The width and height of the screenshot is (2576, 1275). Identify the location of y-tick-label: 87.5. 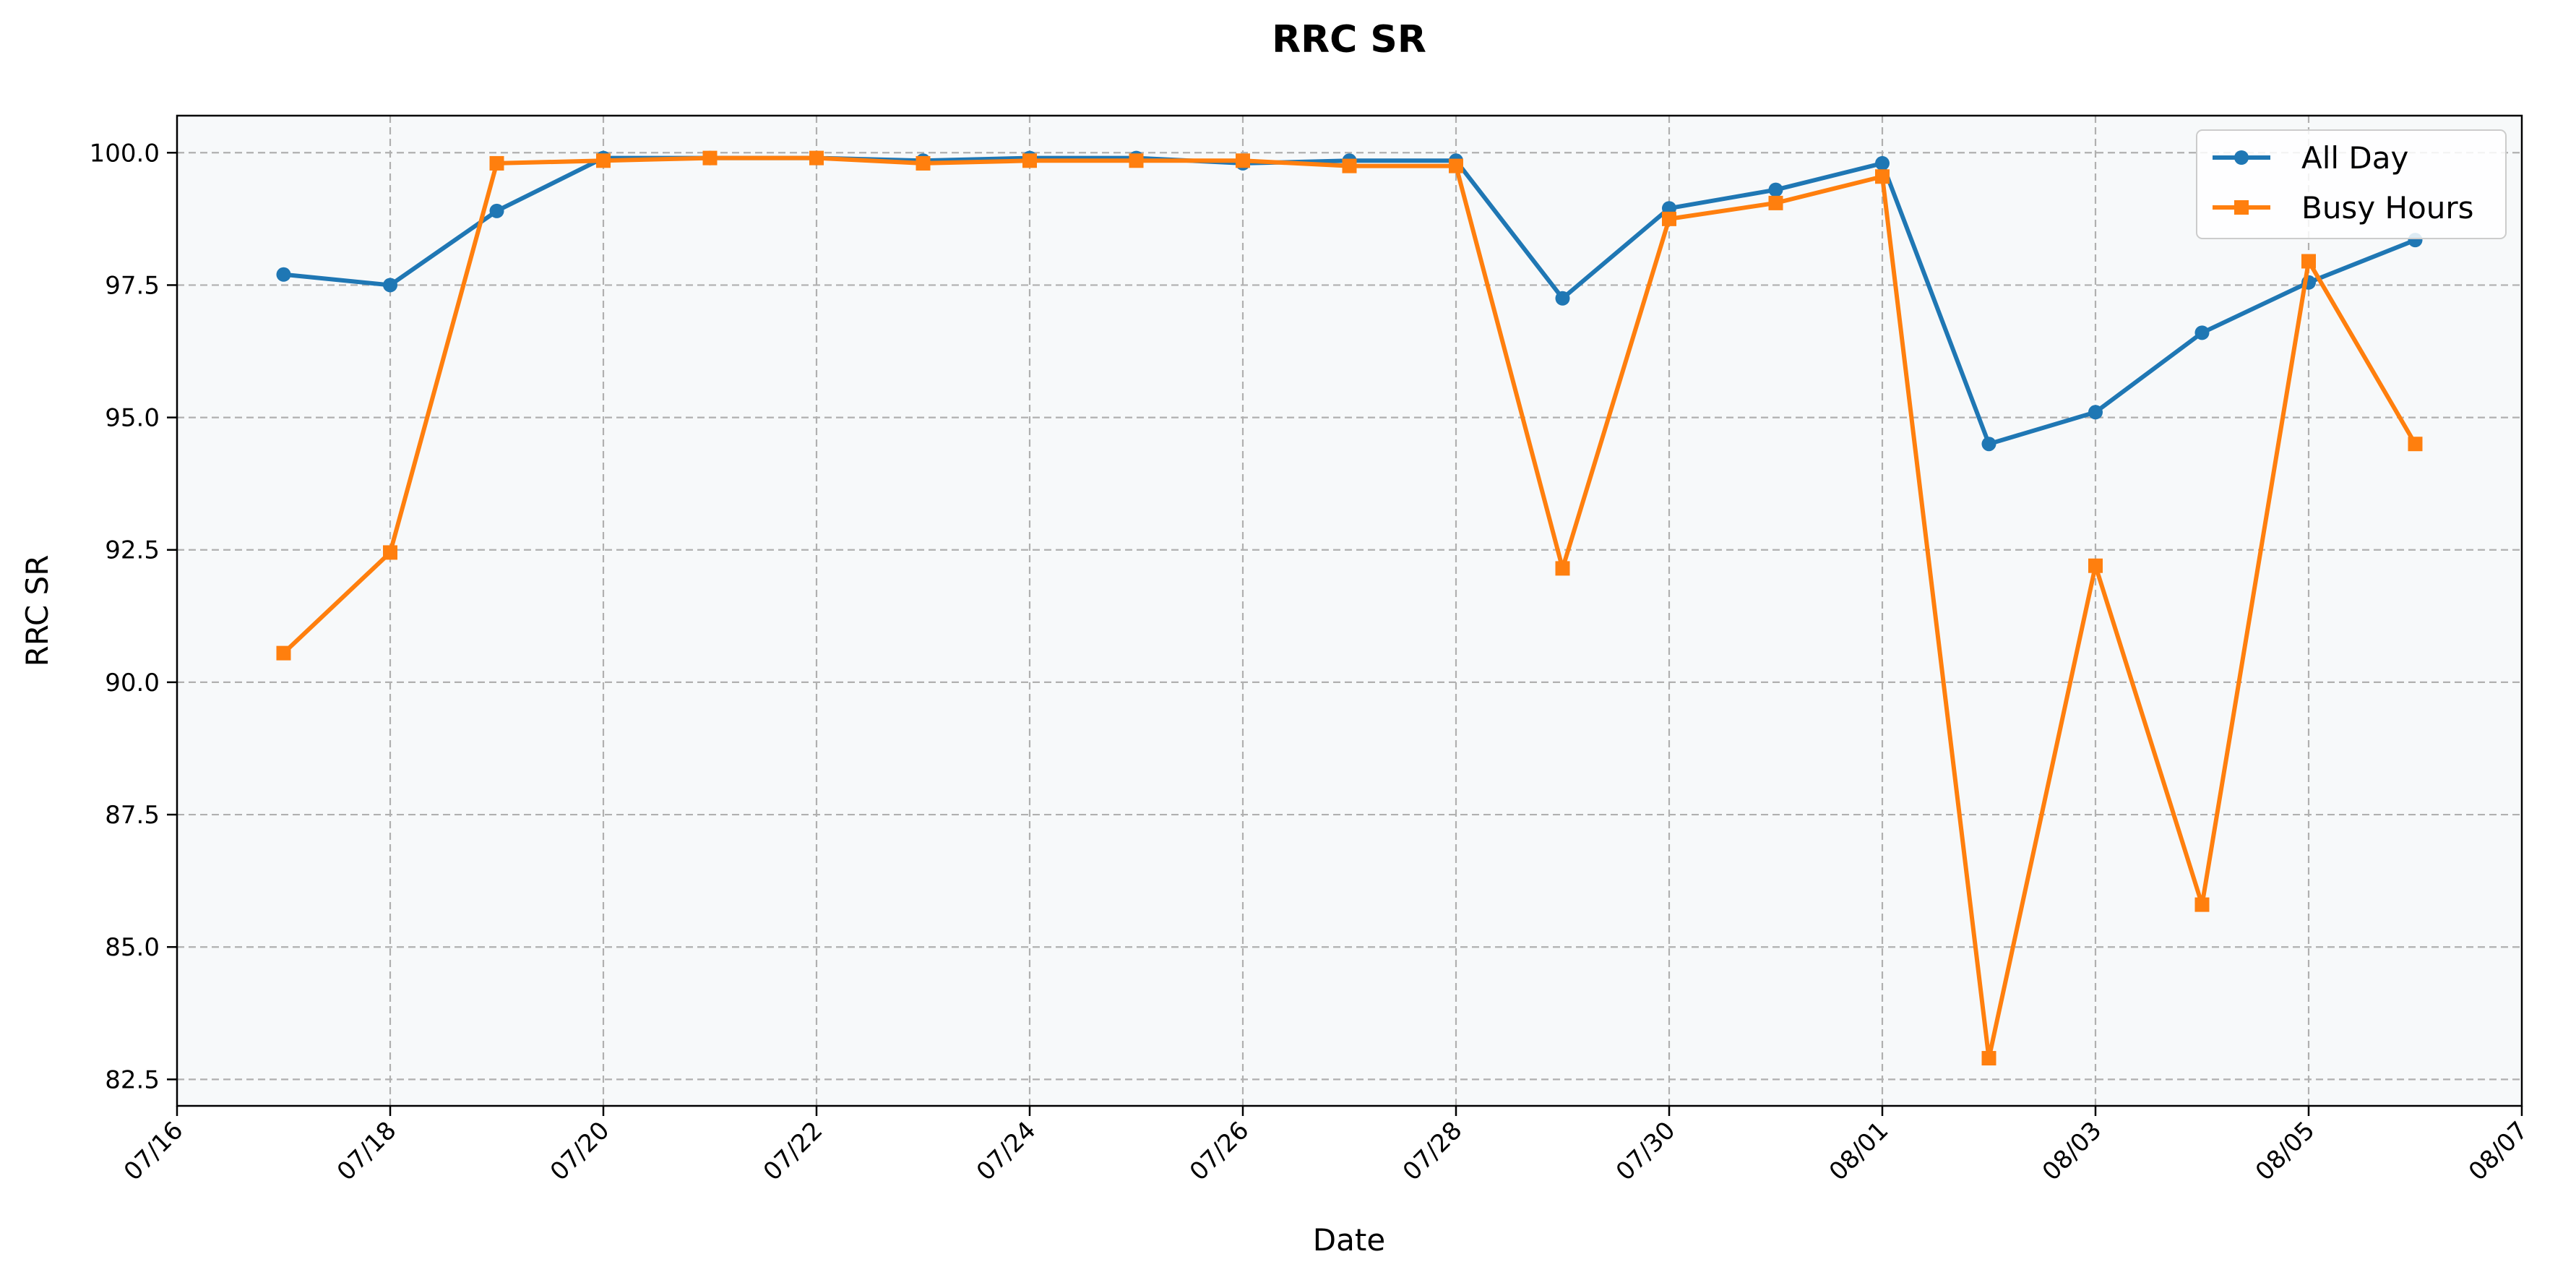
(132, 815).